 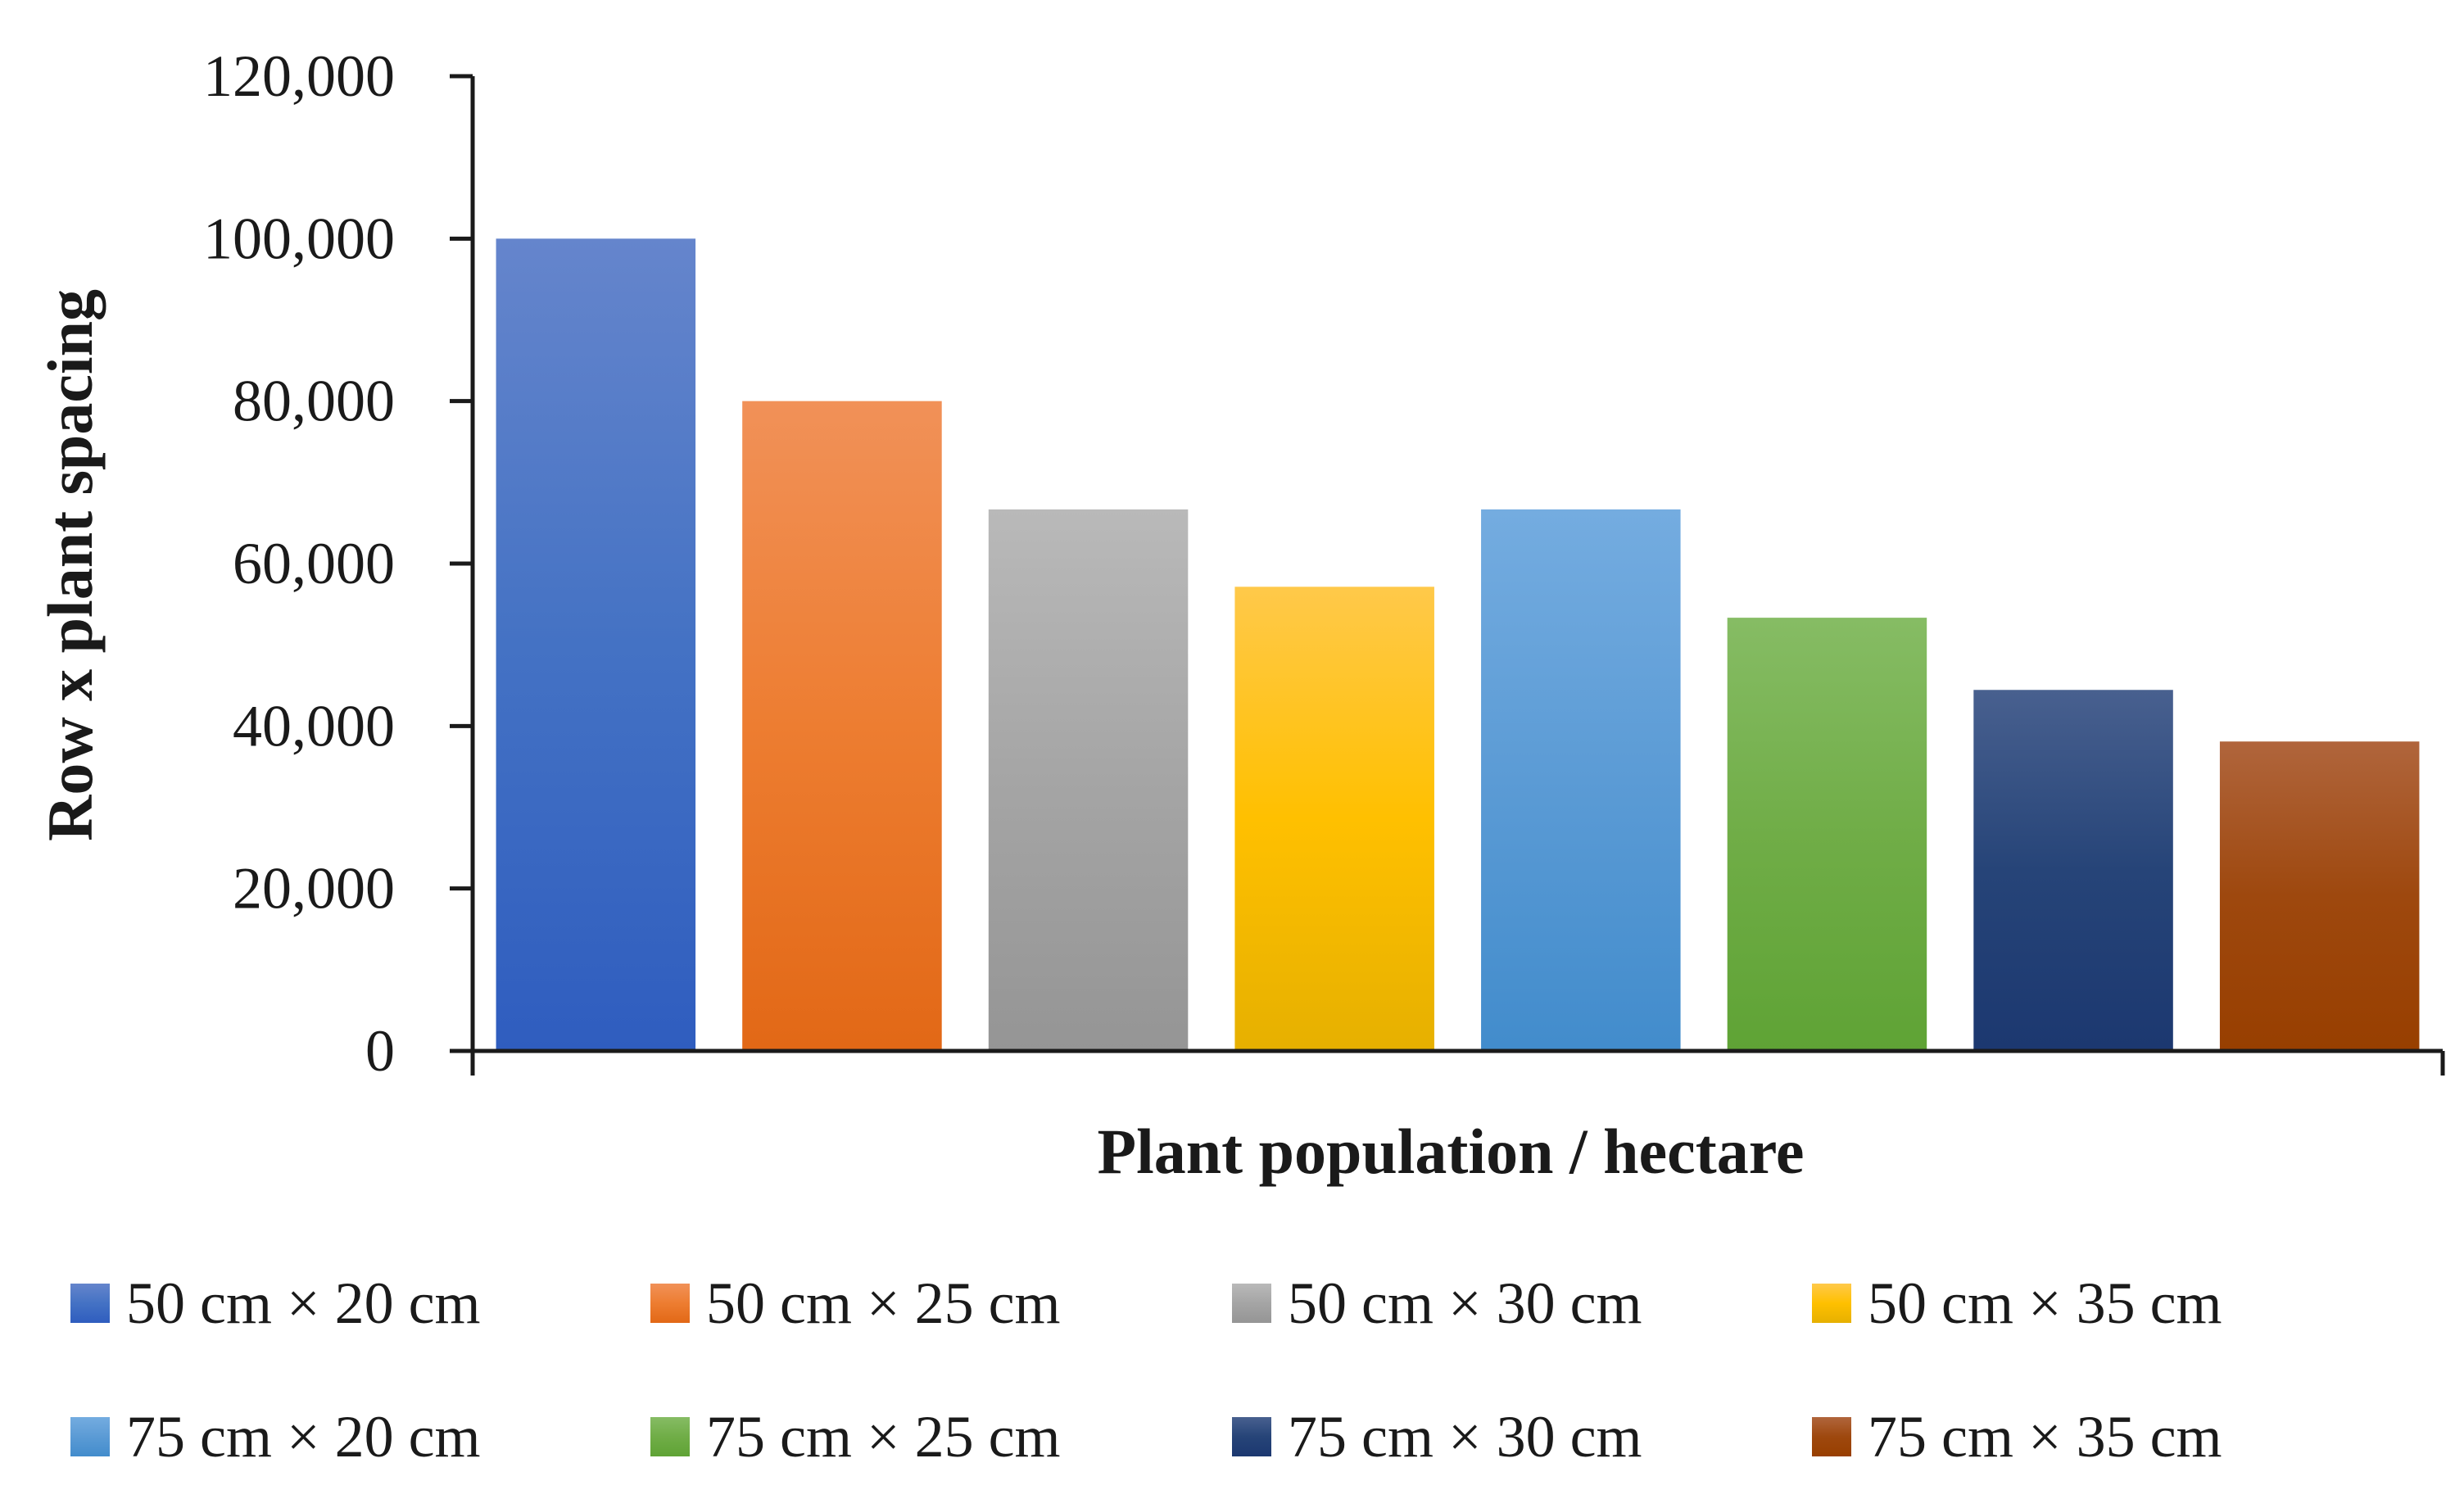 What do you see at coordinates (314, 726) in the screenshot?
I see `y-tick-label: 40,000` at bounding box center [314, 726].